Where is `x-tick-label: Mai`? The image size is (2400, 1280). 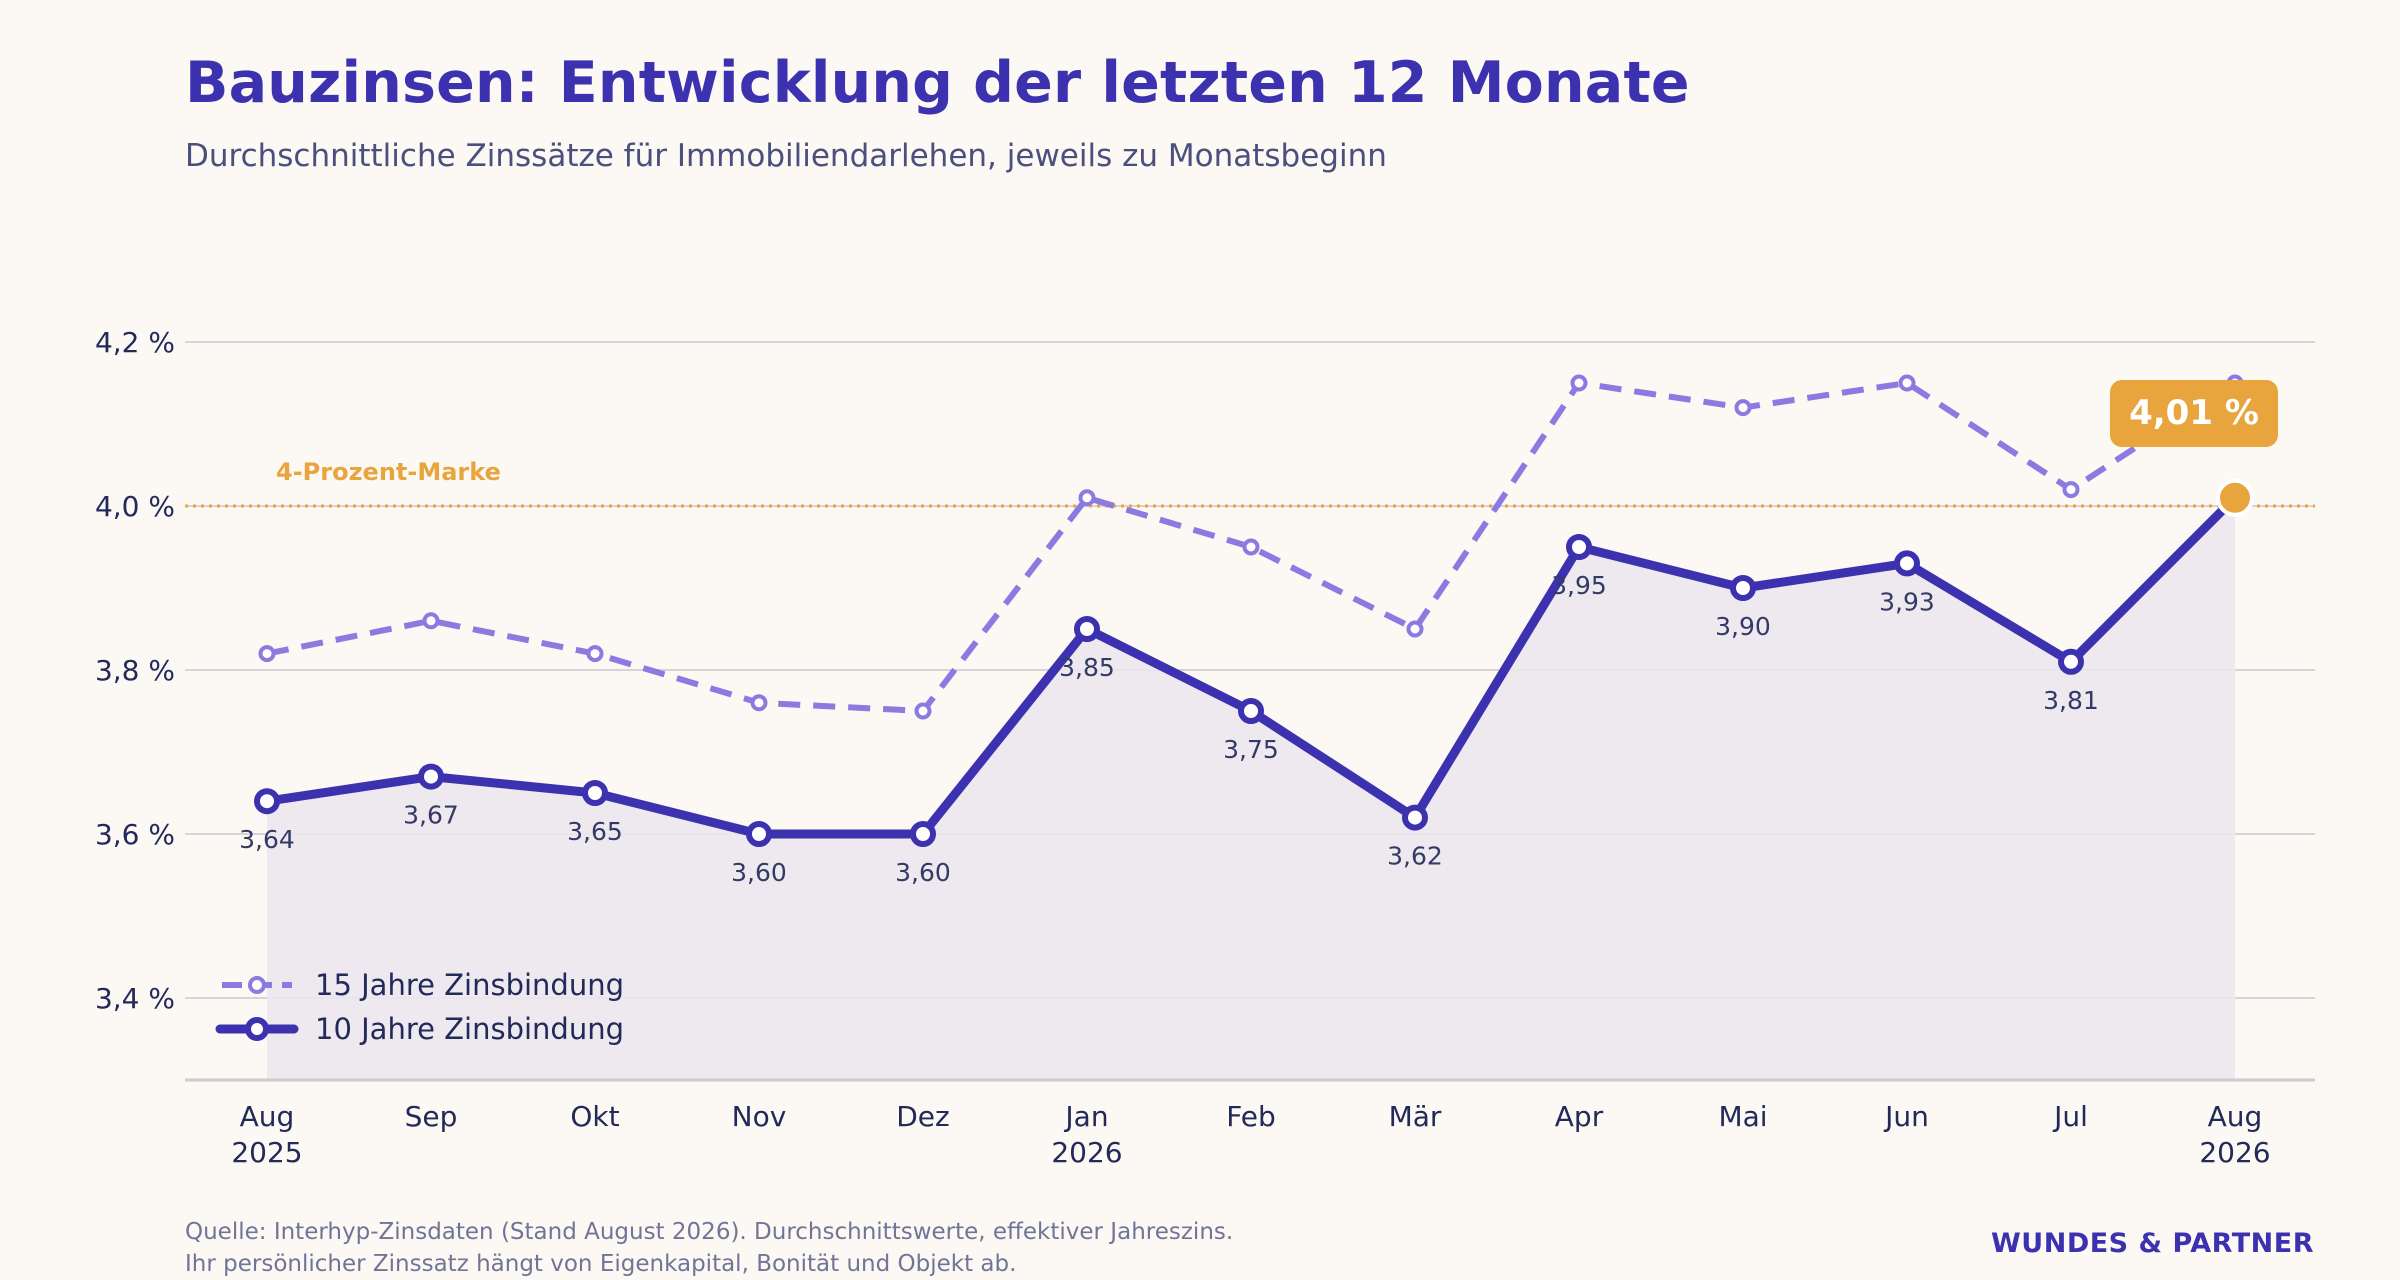 x-tick-label: Mai is located at coordinates (1742, 1116).